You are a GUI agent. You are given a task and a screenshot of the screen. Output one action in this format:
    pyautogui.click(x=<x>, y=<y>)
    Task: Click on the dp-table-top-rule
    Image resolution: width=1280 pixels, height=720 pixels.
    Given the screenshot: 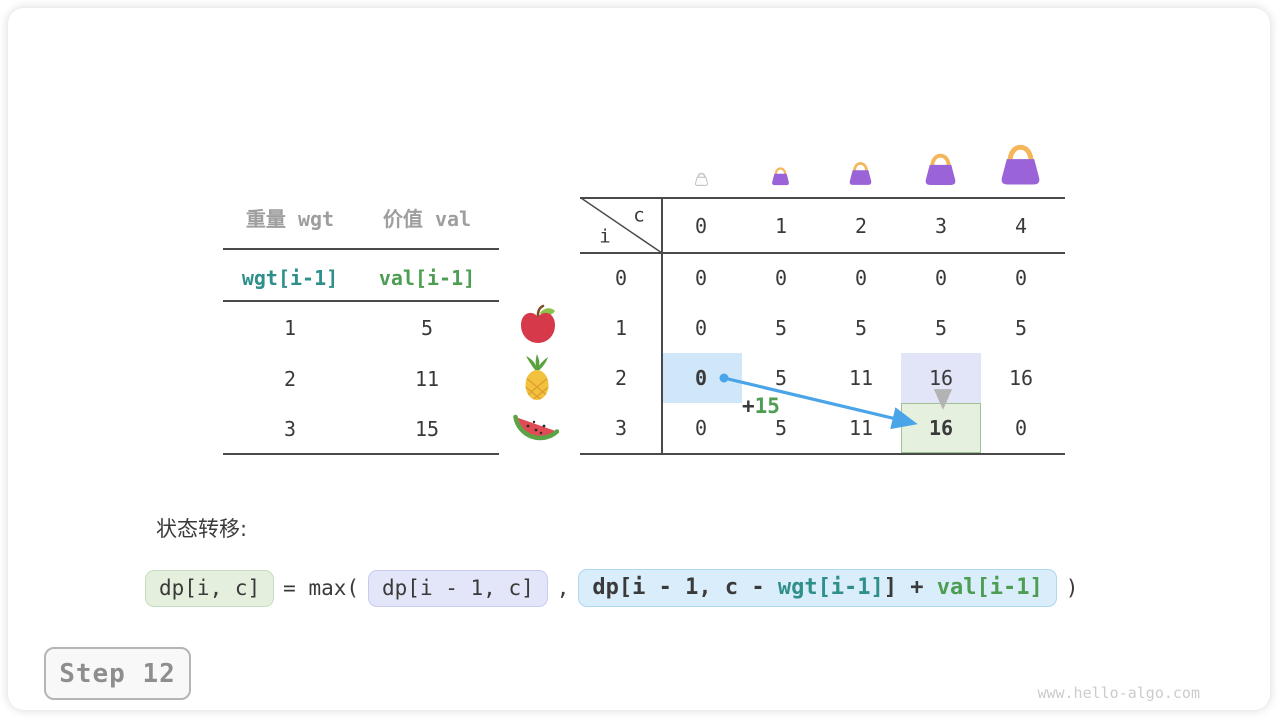 What is the action you would take?
    pyautogui.click(x=822, y=198)
    